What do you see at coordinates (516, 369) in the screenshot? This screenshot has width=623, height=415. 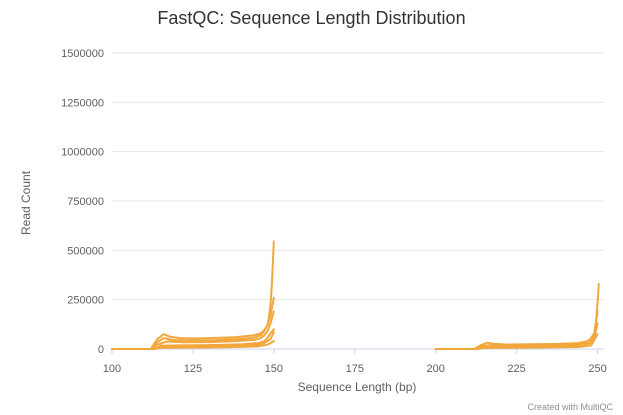 I see `x-tick-label: 225` at bounding box center [516, 369].